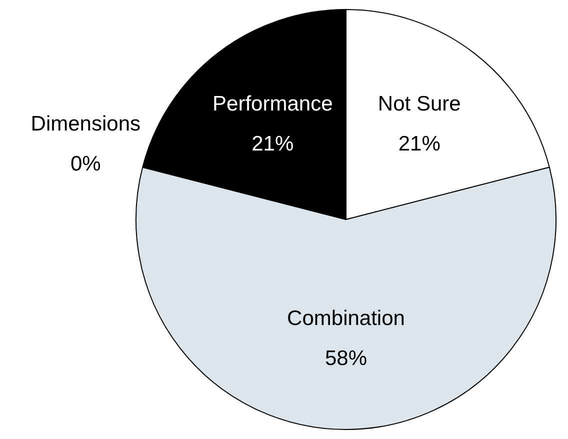 The height and width of the screenshot is (439, 568). I want to click on text: 0%, so click(85, 164).